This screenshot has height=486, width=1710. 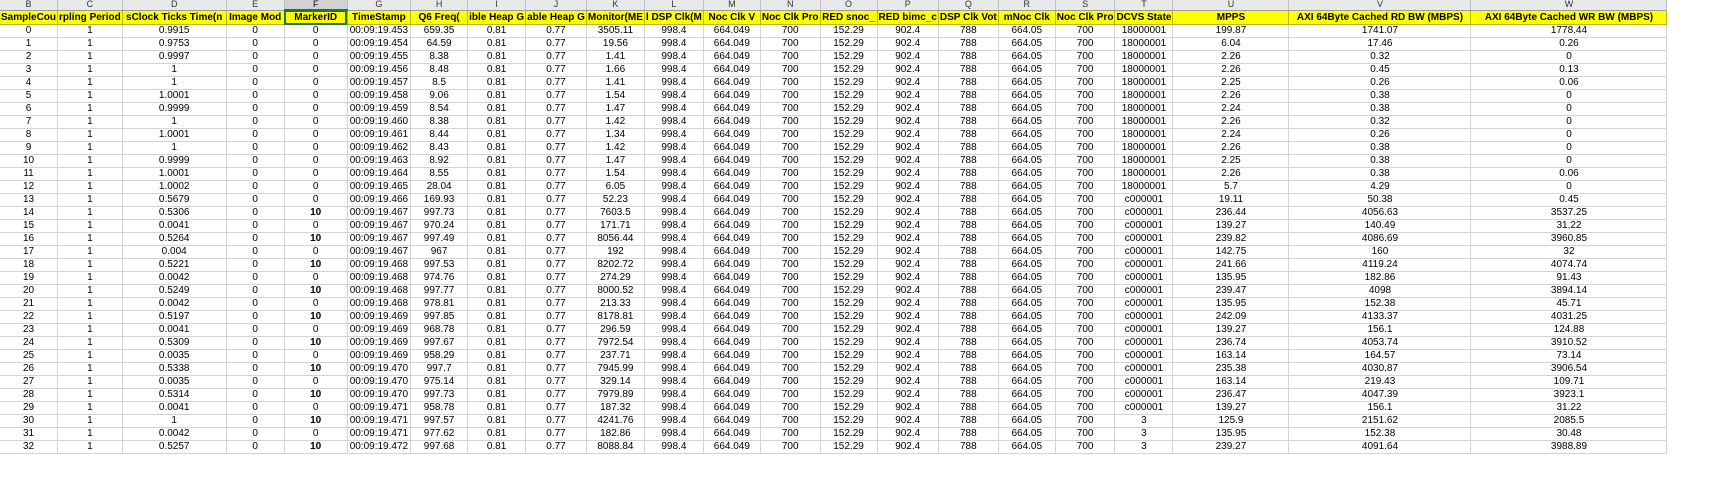 I want to click on cell-b: 8, so click(x=29, y=135).